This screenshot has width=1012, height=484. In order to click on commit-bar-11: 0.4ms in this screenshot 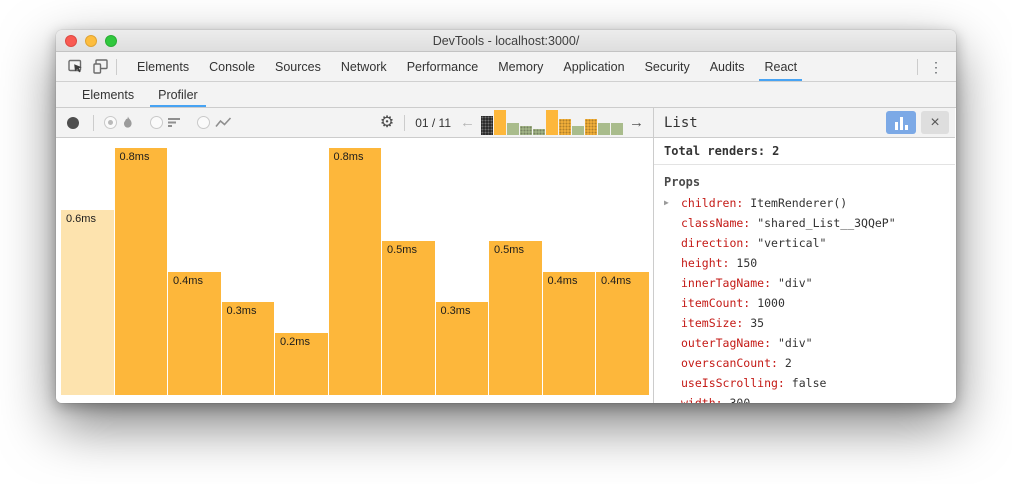, I will do `click(622, 333)`.